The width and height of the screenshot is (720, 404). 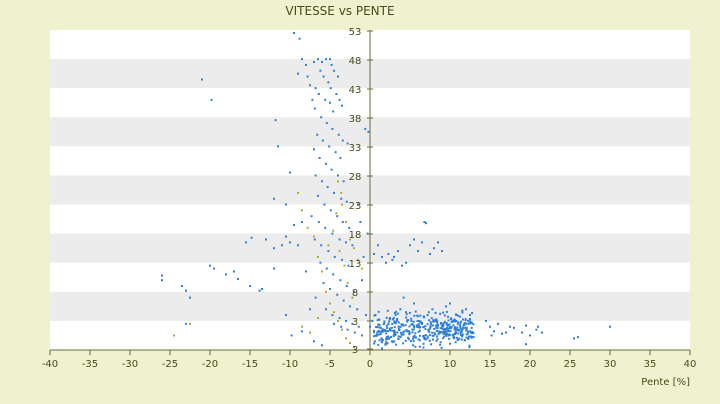 What do you see at coordinates (690, 364) in the screenshot?
I see `x-tick-label: 40` at bounding box center [690, 364].